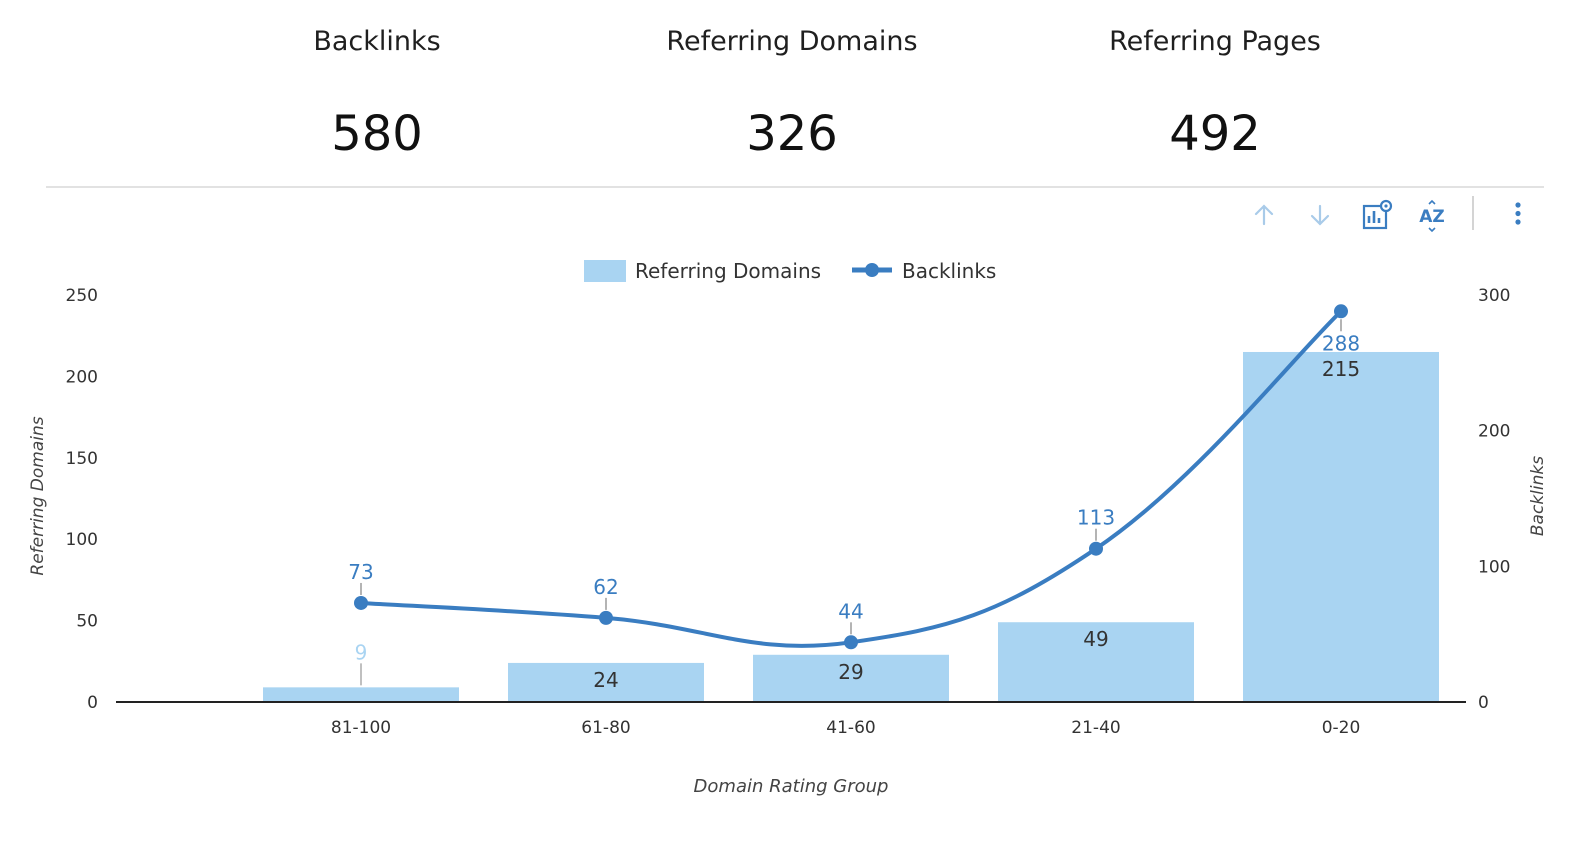  Describe the element at coordinates (1483, 703) in the screenshot. I see `y-right-tick-label: 0` at that location.